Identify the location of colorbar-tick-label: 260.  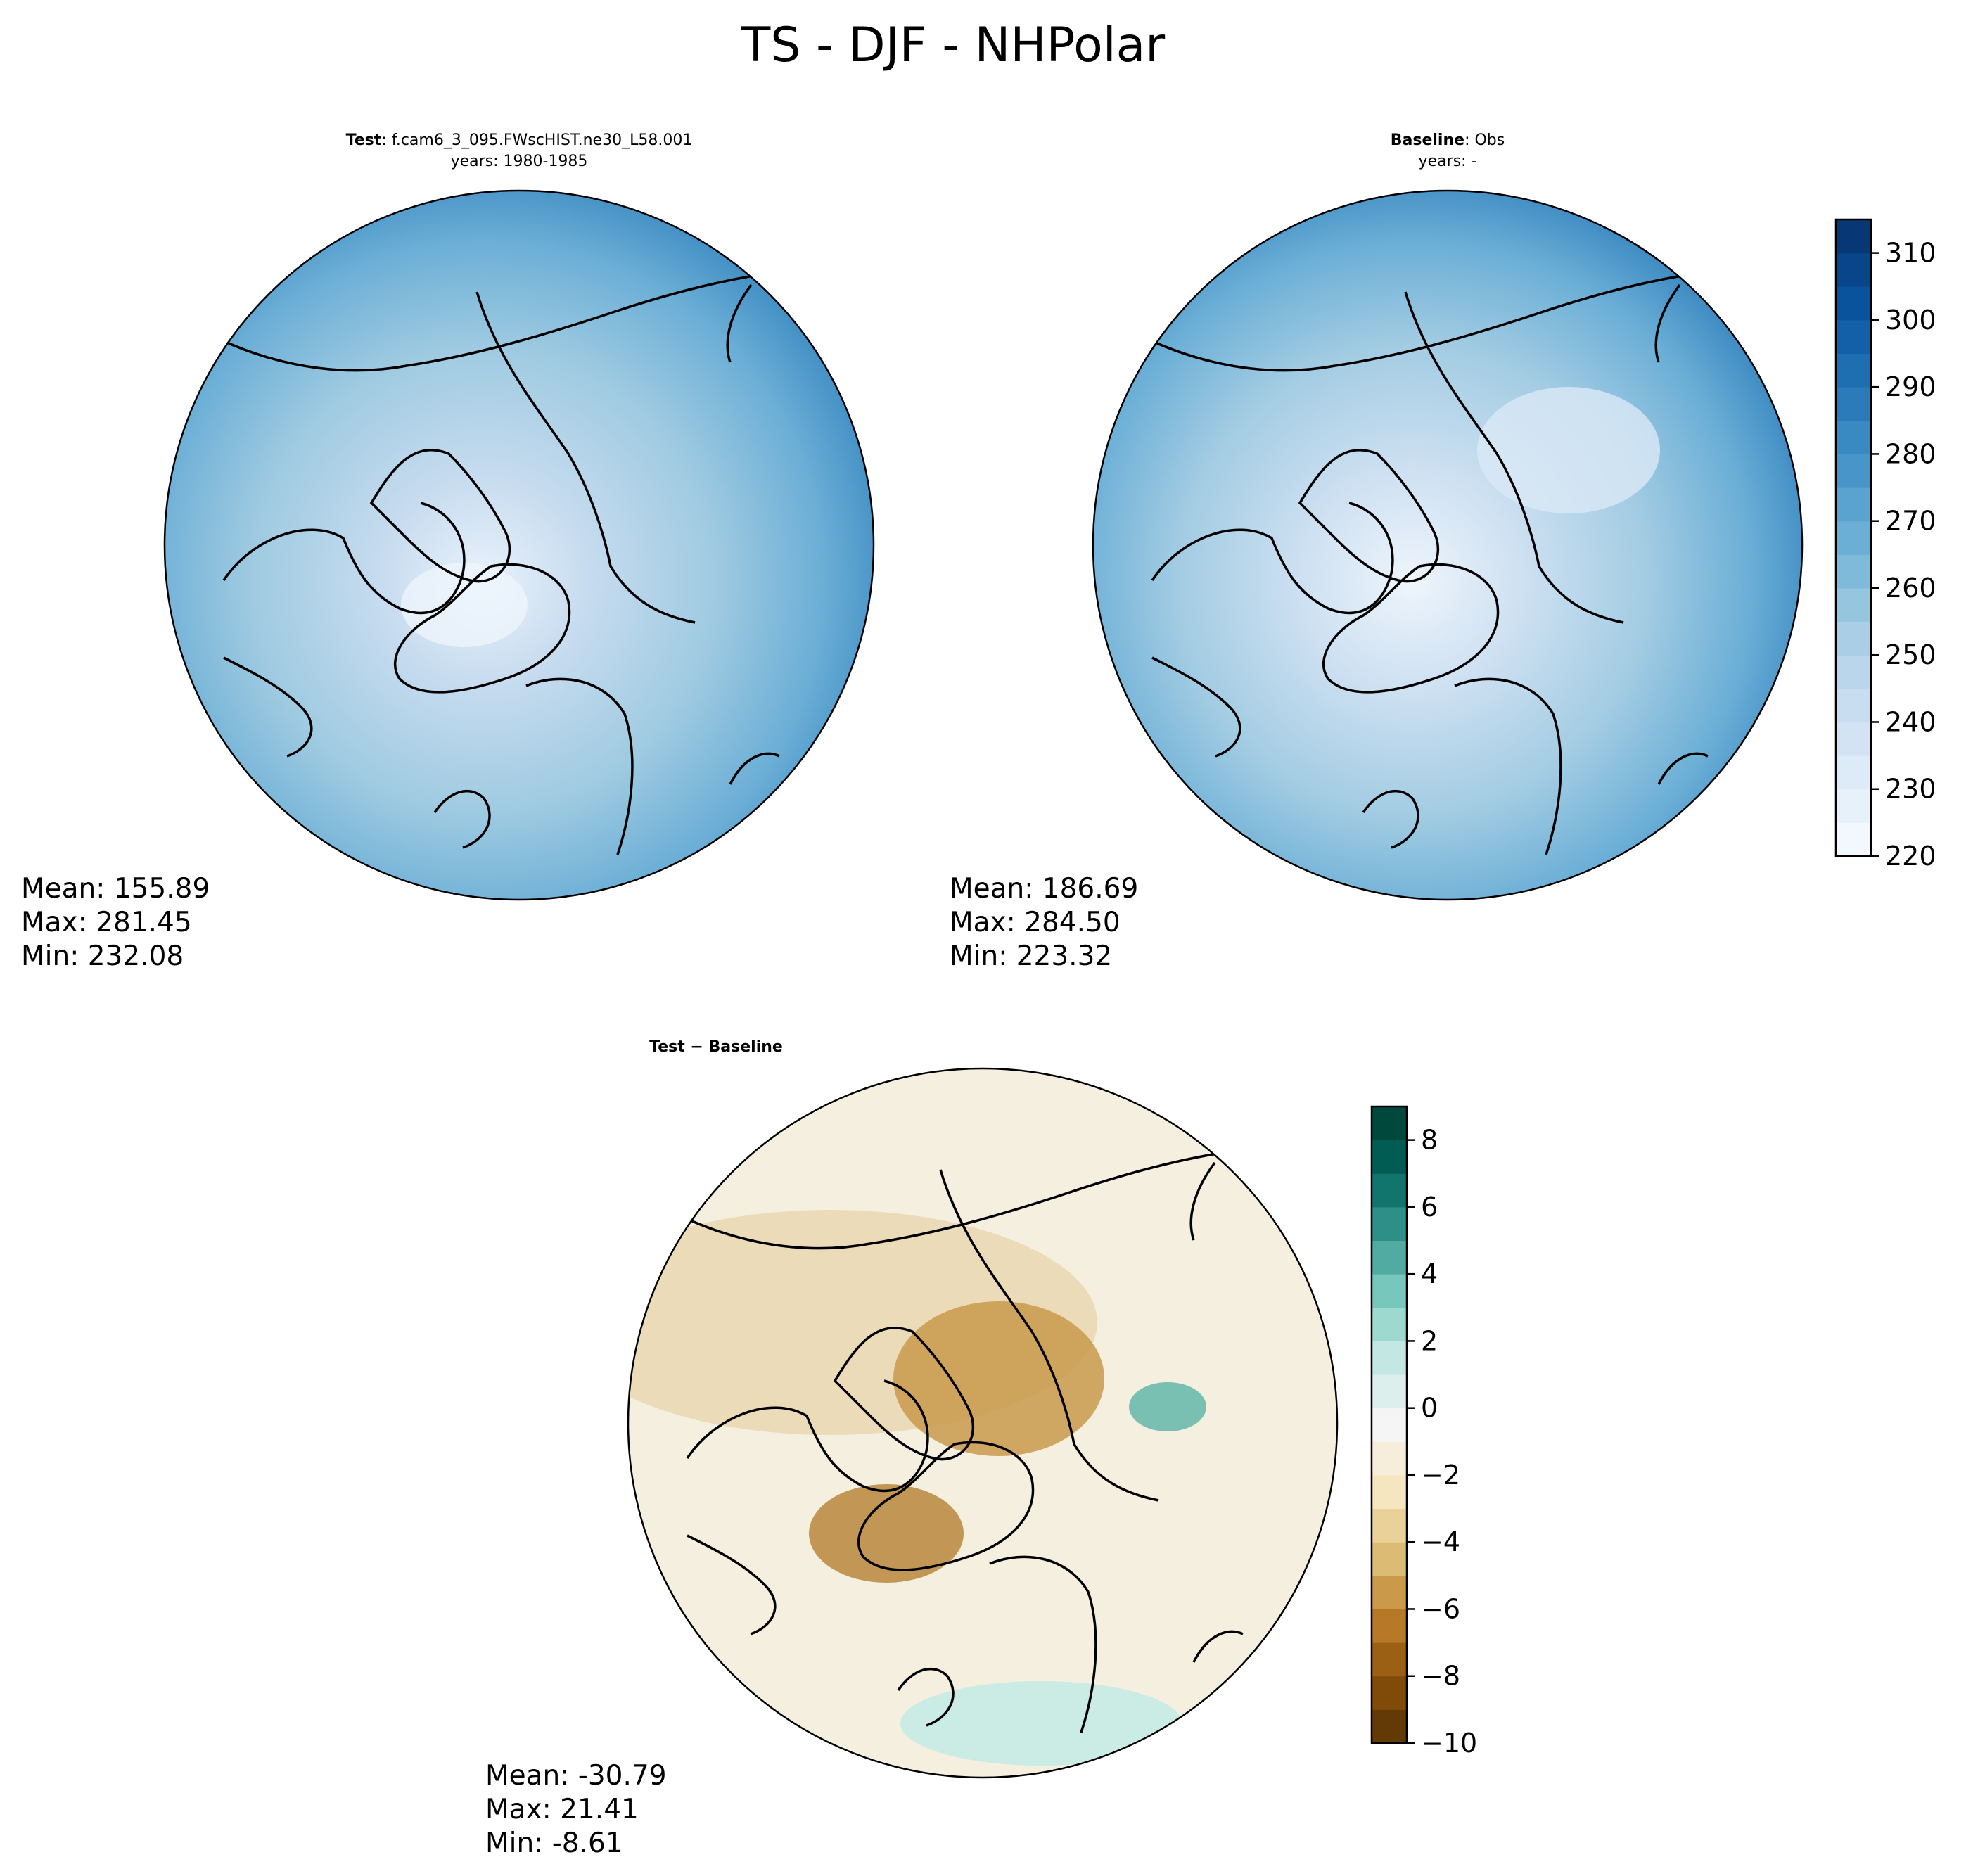
(1910, 588).